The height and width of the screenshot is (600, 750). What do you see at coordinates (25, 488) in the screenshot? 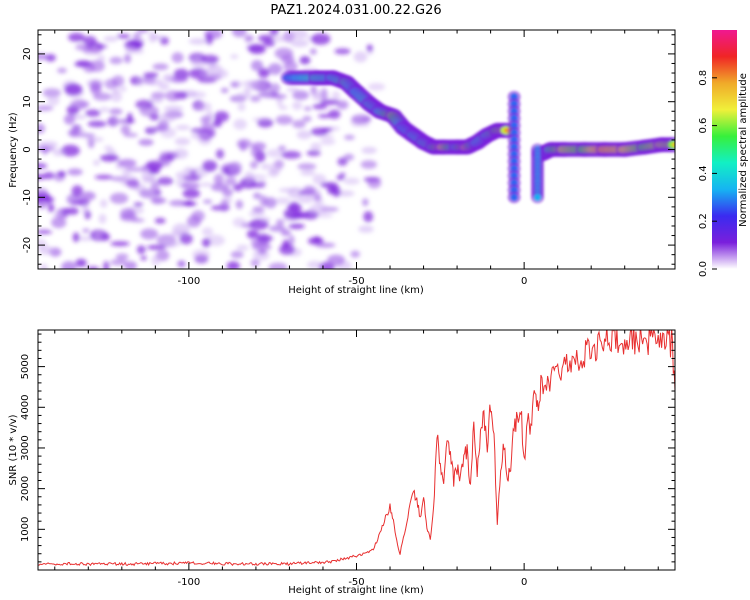
I see `snr-ytick-label: 2000` at bounding box center [25, 488].